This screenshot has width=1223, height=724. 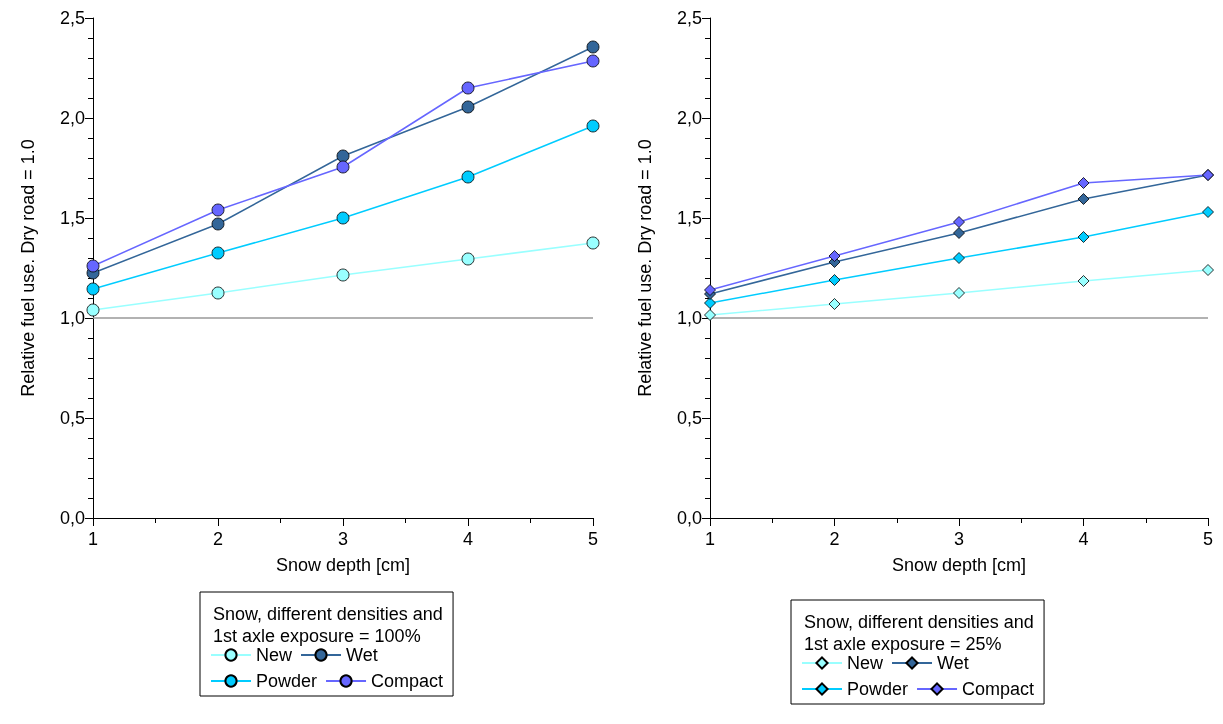 I want to click on legend-title: Snow, different densities and 1st axle exposure = 25%, so click(x=921, y=633).